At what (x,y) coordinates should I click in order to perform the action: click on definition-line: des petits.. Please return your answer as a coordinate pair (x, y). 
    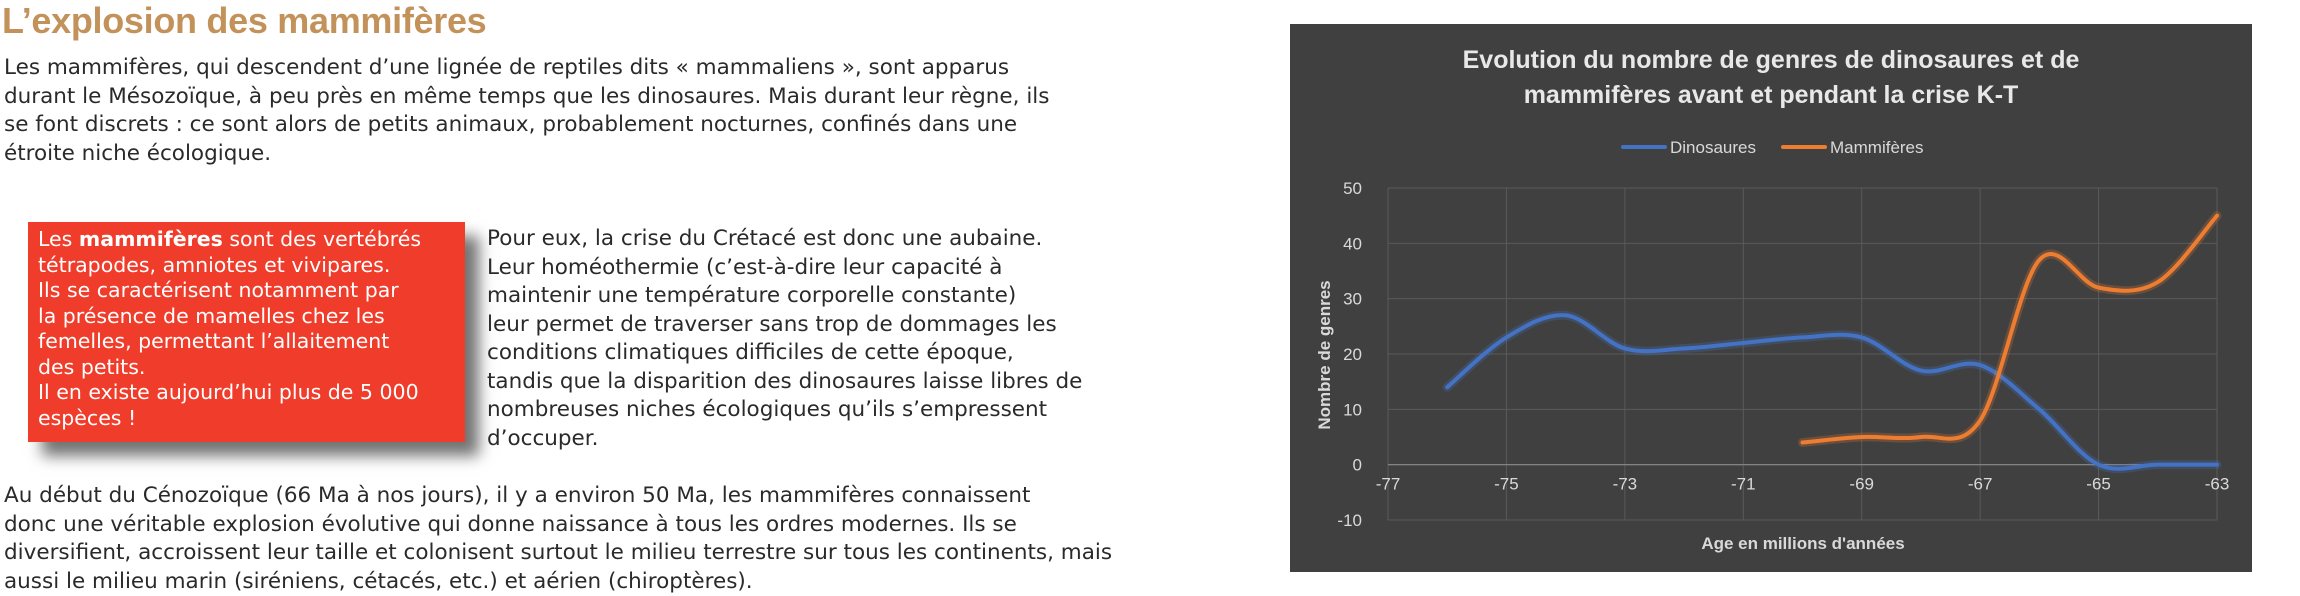
    Looking at the image, I should click on (251, 368).